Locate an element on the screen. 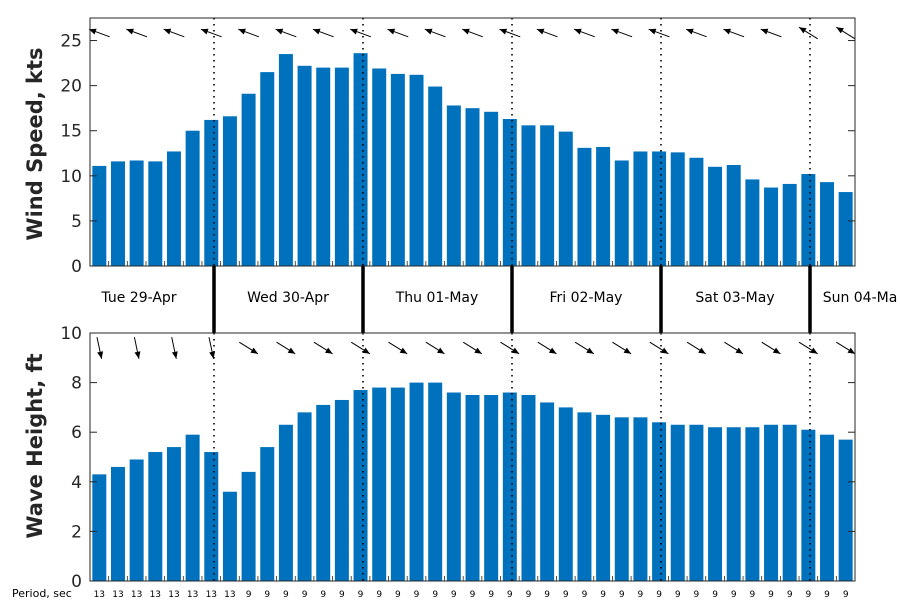 The image size is (900, 600). y-tick-label: 8 is located at coordinates (76, 384).